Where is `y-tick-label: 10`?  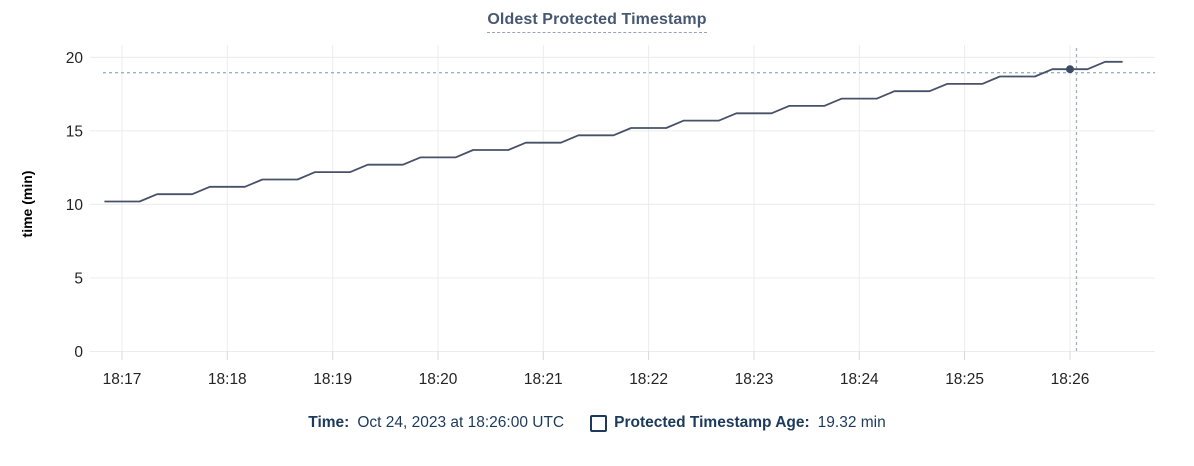 y-tick-label: 10 is located at coordinates (75, 205).